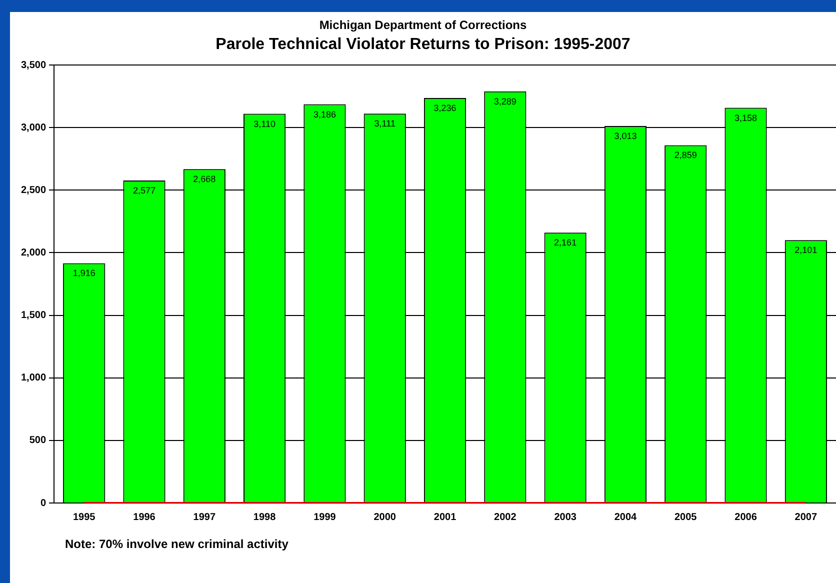  What do you see at coordinates (33, 190) in the screenshot?
I see `y-tick-label: 2,500` at bounding box center [33, 190].